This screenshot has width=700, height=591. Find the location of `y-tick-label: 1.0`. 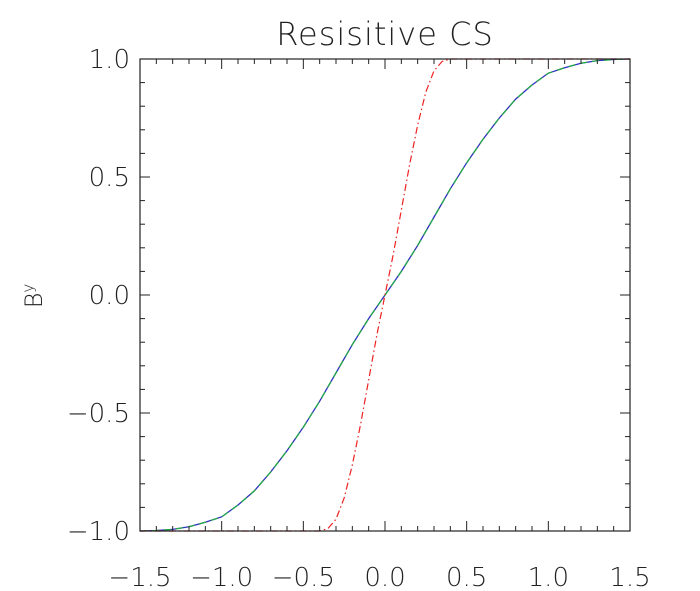

y-tick-label: 1.0 is located at coordinates (109, 60).